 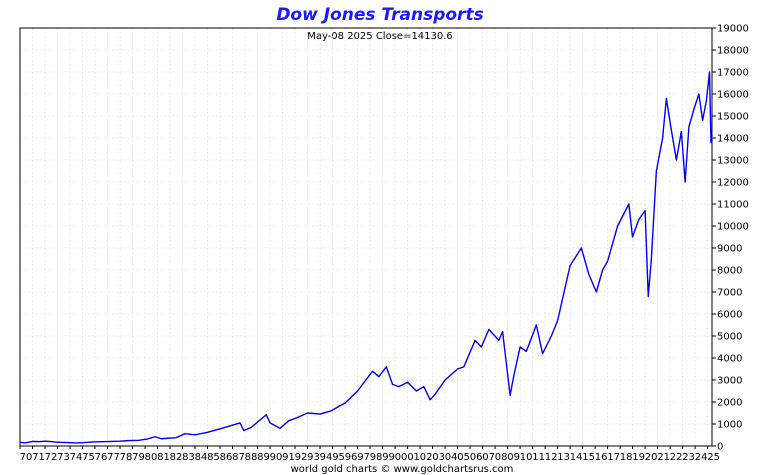 What do you see at coordinates (733, 205) in the screenshot?
I see `y-tick-label: 11000` at bounding box center [733, 205].